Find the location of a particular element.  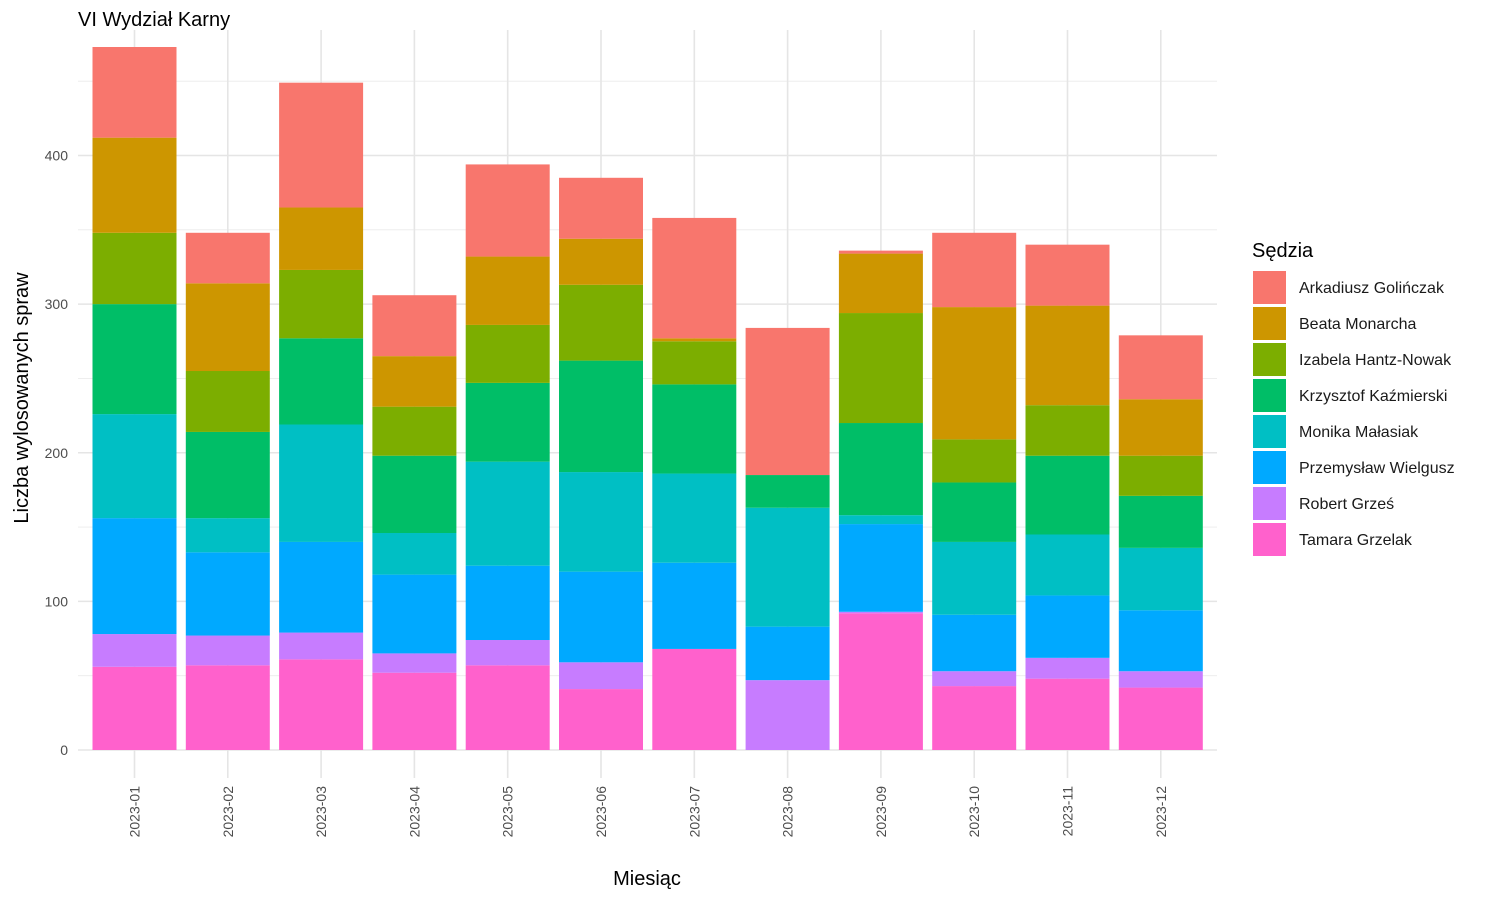

legend-label: Robert Grześ is located at coordinates (1346, 504).